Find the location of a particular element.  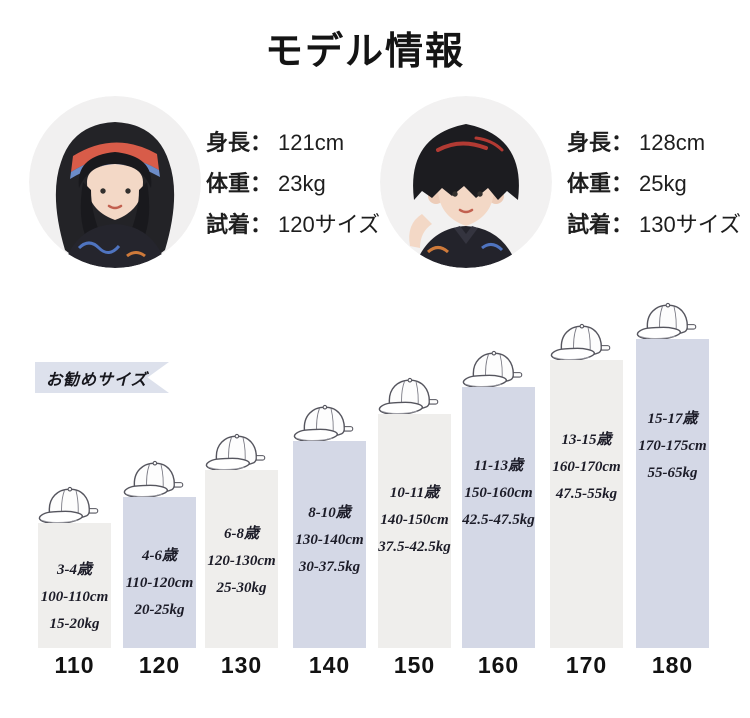

age-range: 6-8歳 is located at coordinates (241, 534).